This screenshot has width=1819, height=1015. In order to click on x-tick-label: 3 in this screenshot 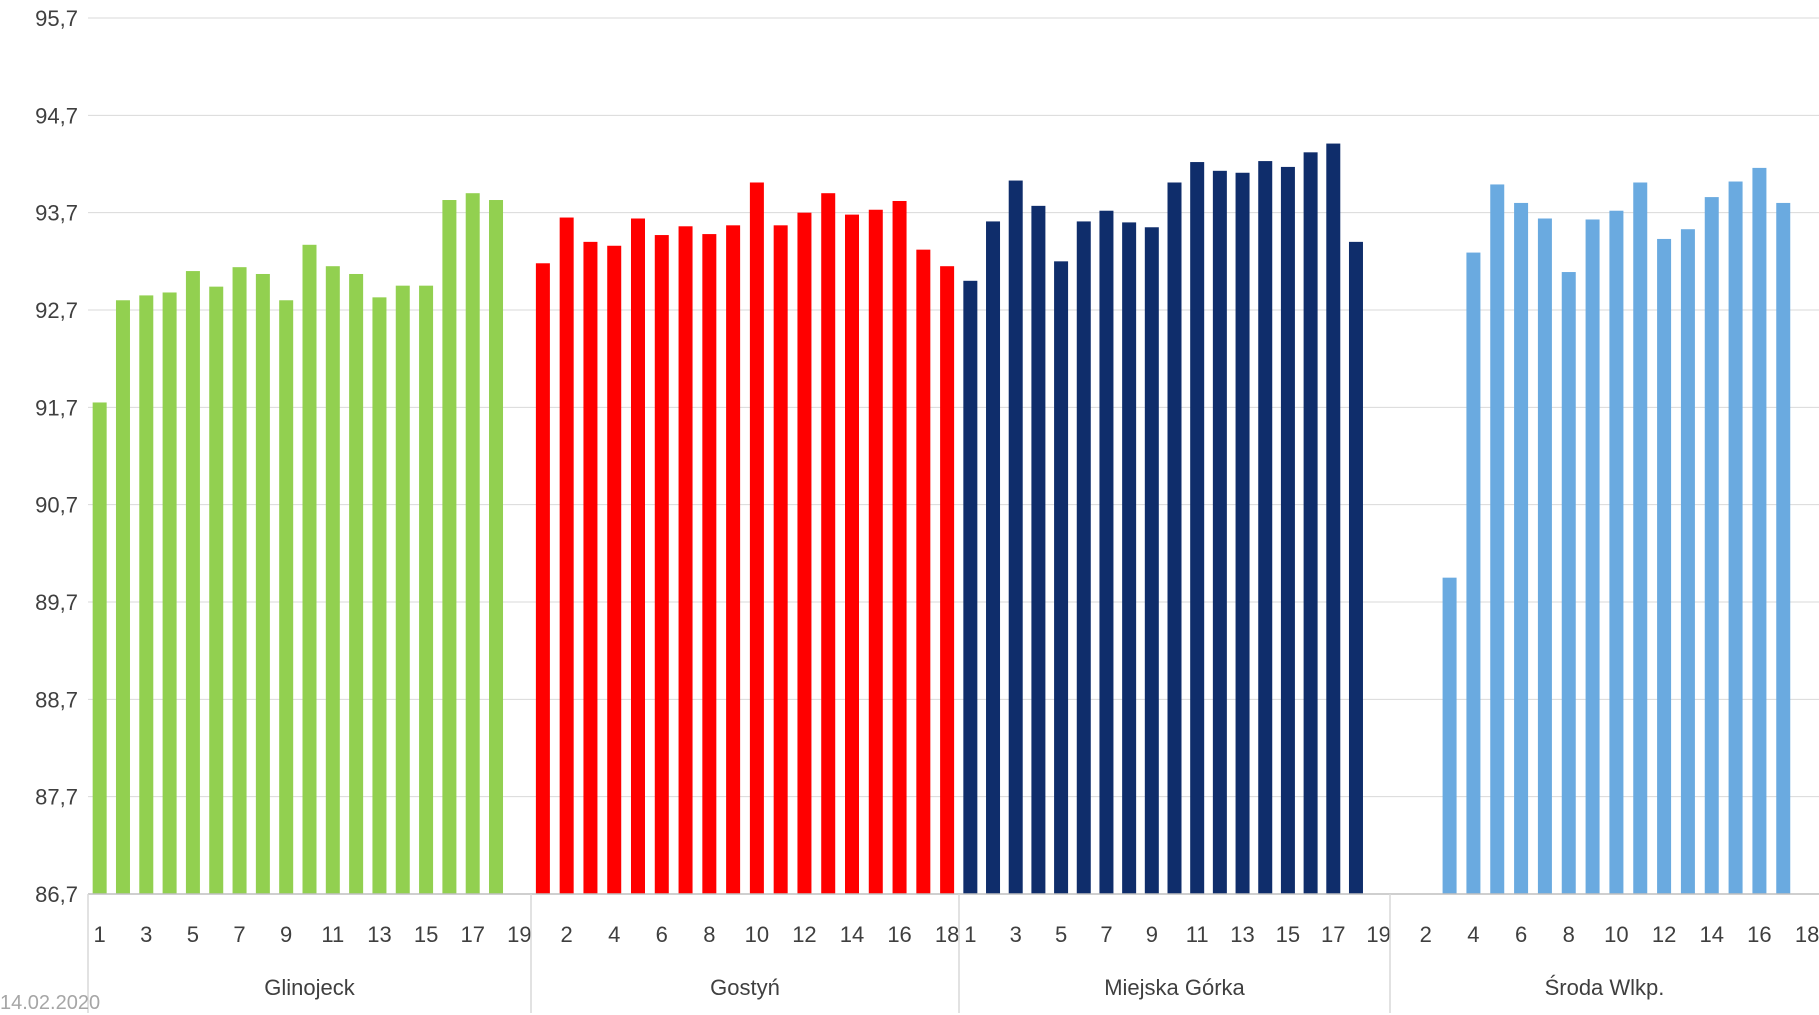, I will do `click(1016, 934)`.